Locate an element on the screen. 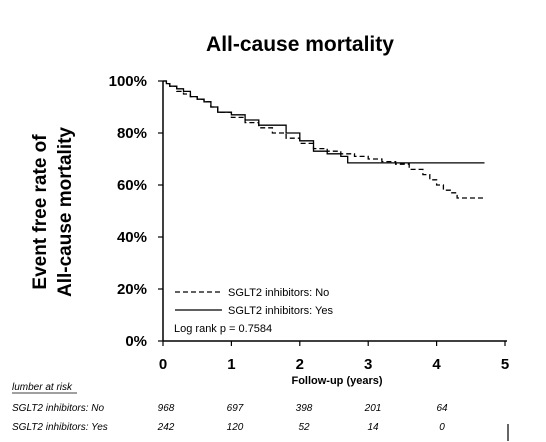 The image size is (546, 442). risk-value: 0 is located at coordinates (442, 427).